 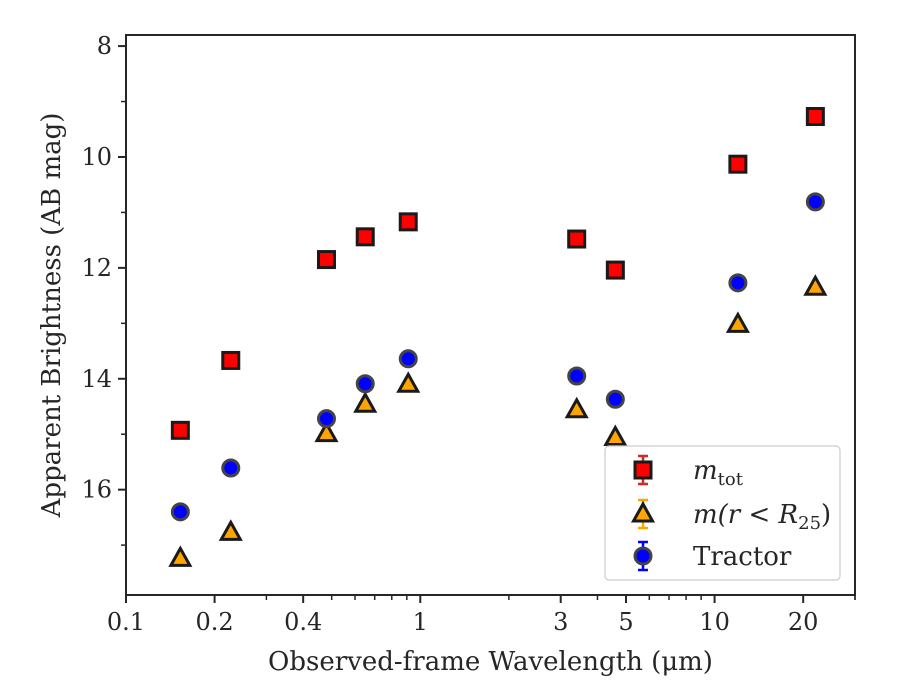 What do you see at coordinates (126, 622) in the screenshot?
I see `x-tick-label: 0.1` at bounding box center [126, 622].